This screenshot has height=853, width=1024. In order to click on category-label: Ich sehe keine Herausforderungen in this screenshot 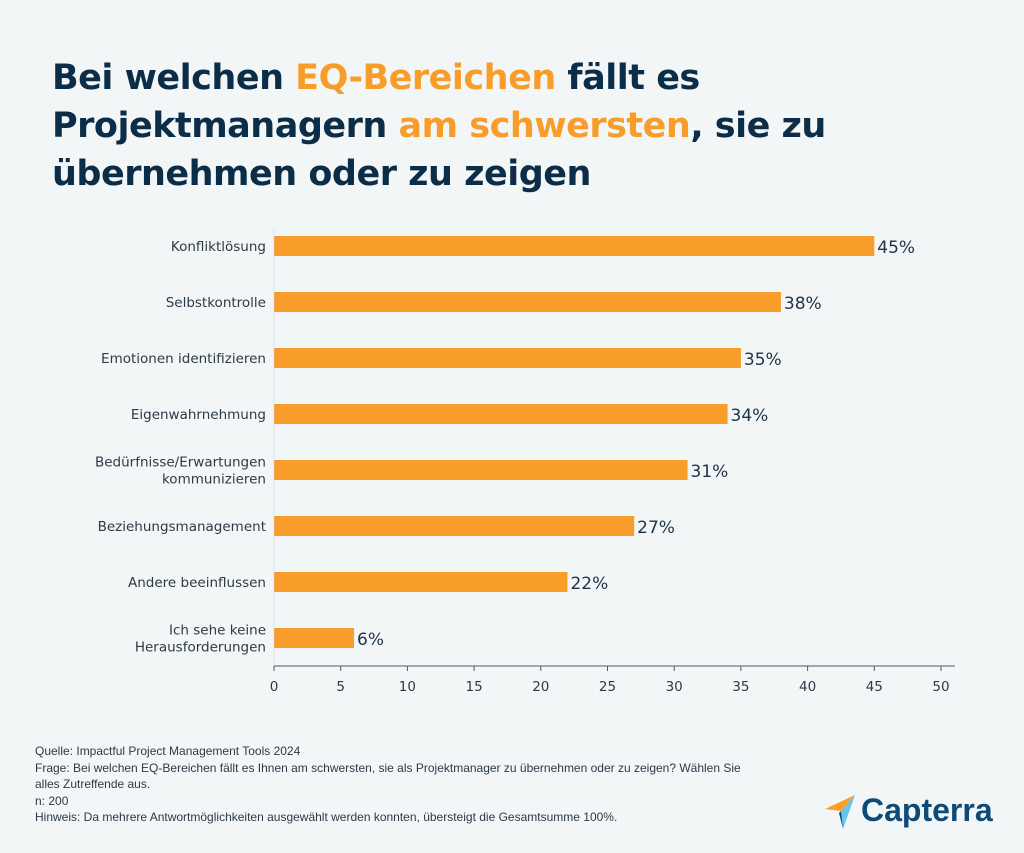, I will do `click(200, 639)`.